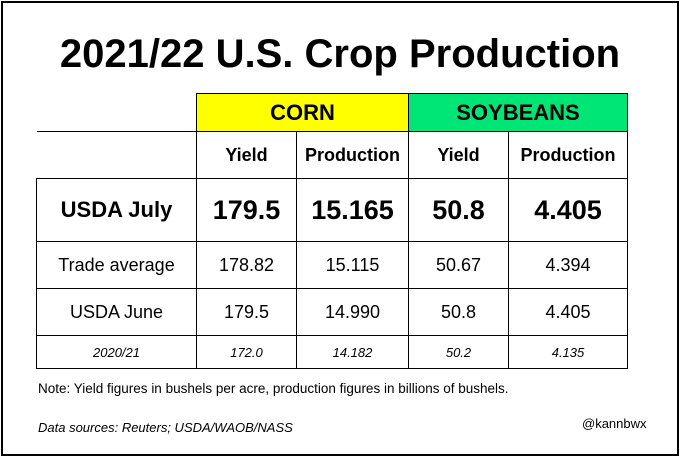  What do you see at coordinates (614, 423) in the screenshot?
I see `author-handle: @kannbwx` at bounding box center [614, 423].